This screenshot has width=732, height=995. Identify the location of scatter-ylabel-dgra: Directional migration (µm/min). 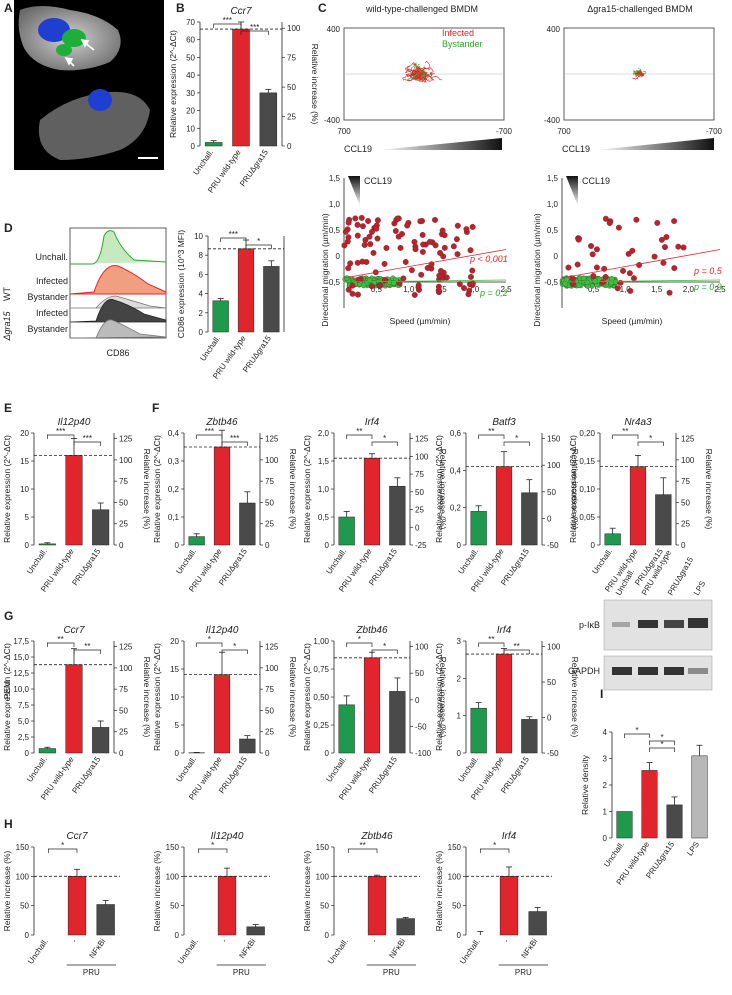
(537, 270).